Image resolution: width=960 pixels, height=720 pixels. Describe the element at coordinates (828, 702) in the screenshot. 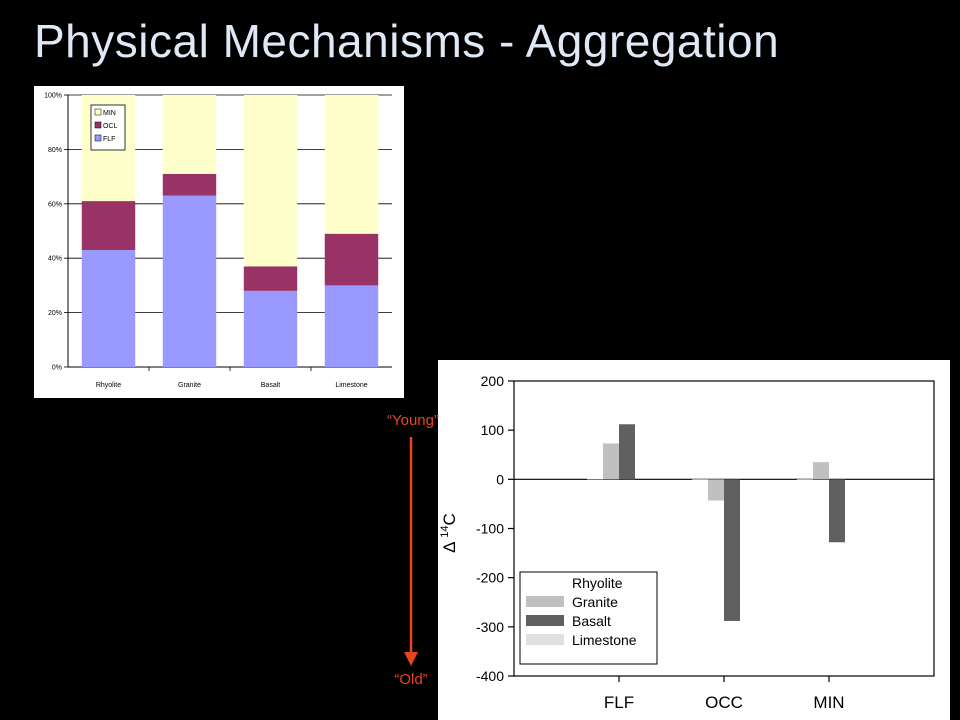

I see `x-tick-label: MIN` at that location.